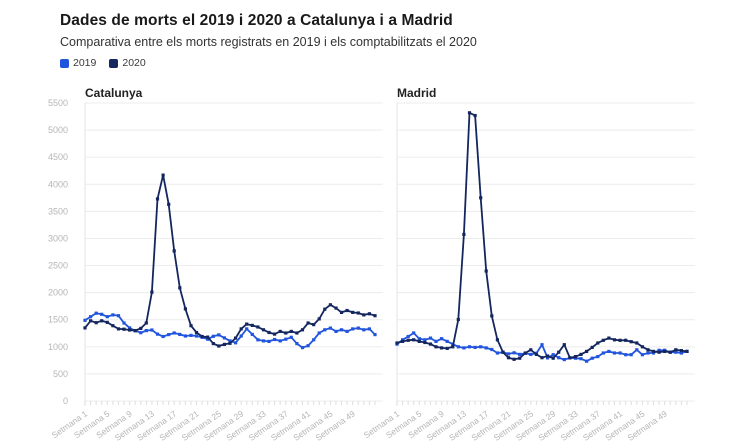 The width and height of the screenshot is (750, 446). I want to click on y-axis-label: 5500, so click(58, 103).